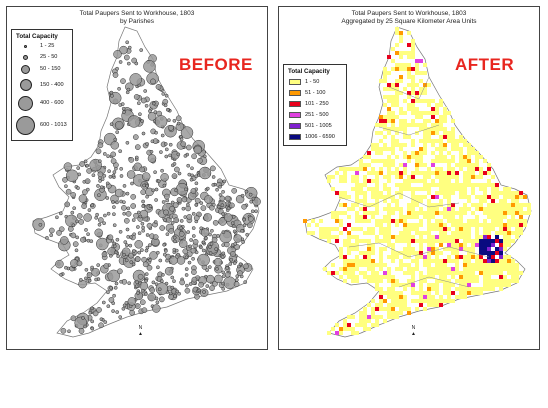 Image resolution: width=548 pixels, height=408 pixels. I want to click on region-border, so click(399, 200).